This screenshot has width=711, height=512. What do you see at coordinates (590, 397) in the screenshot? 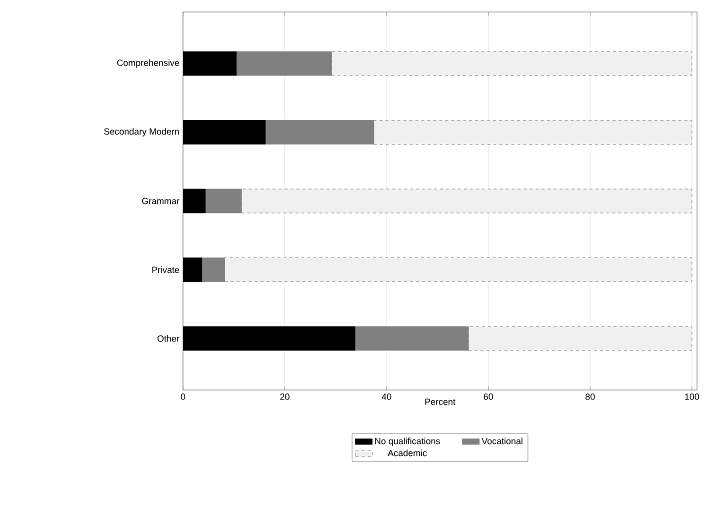
I see `x-tick-label: 80` at bounding box center [590, 397].